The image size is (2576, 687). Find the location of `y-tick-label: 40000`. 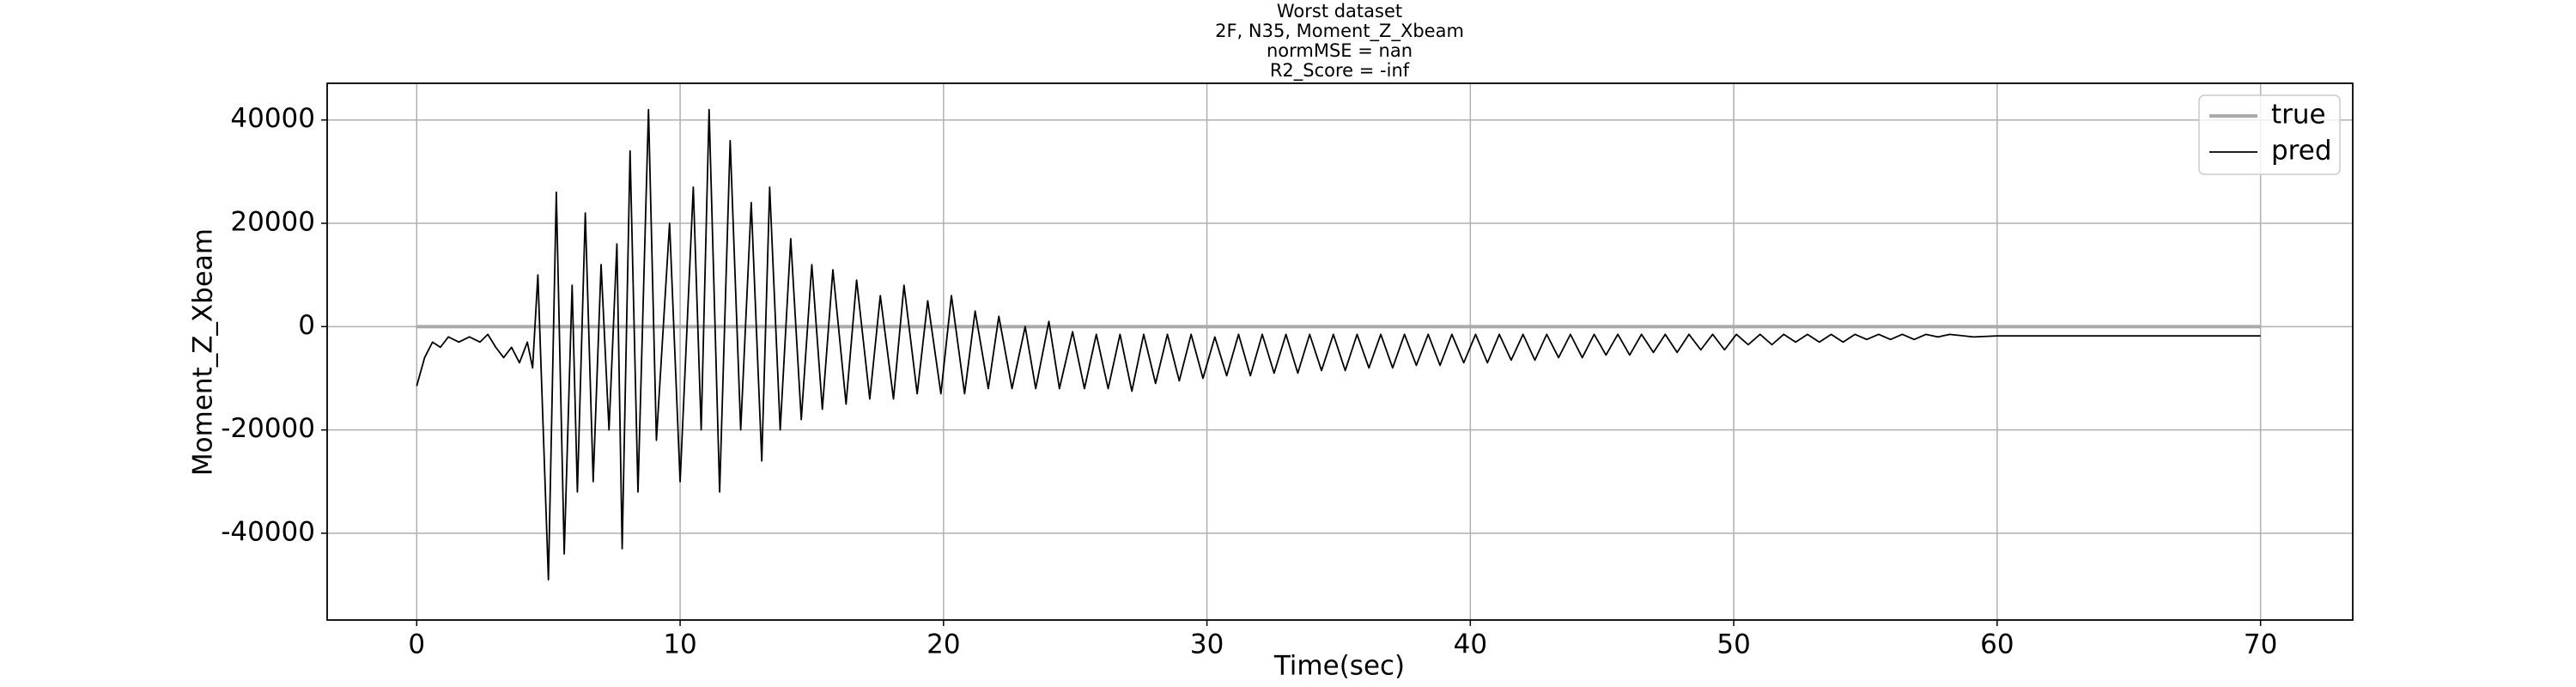

y-tick-label: 40000 is located at coordinates (272, 118).